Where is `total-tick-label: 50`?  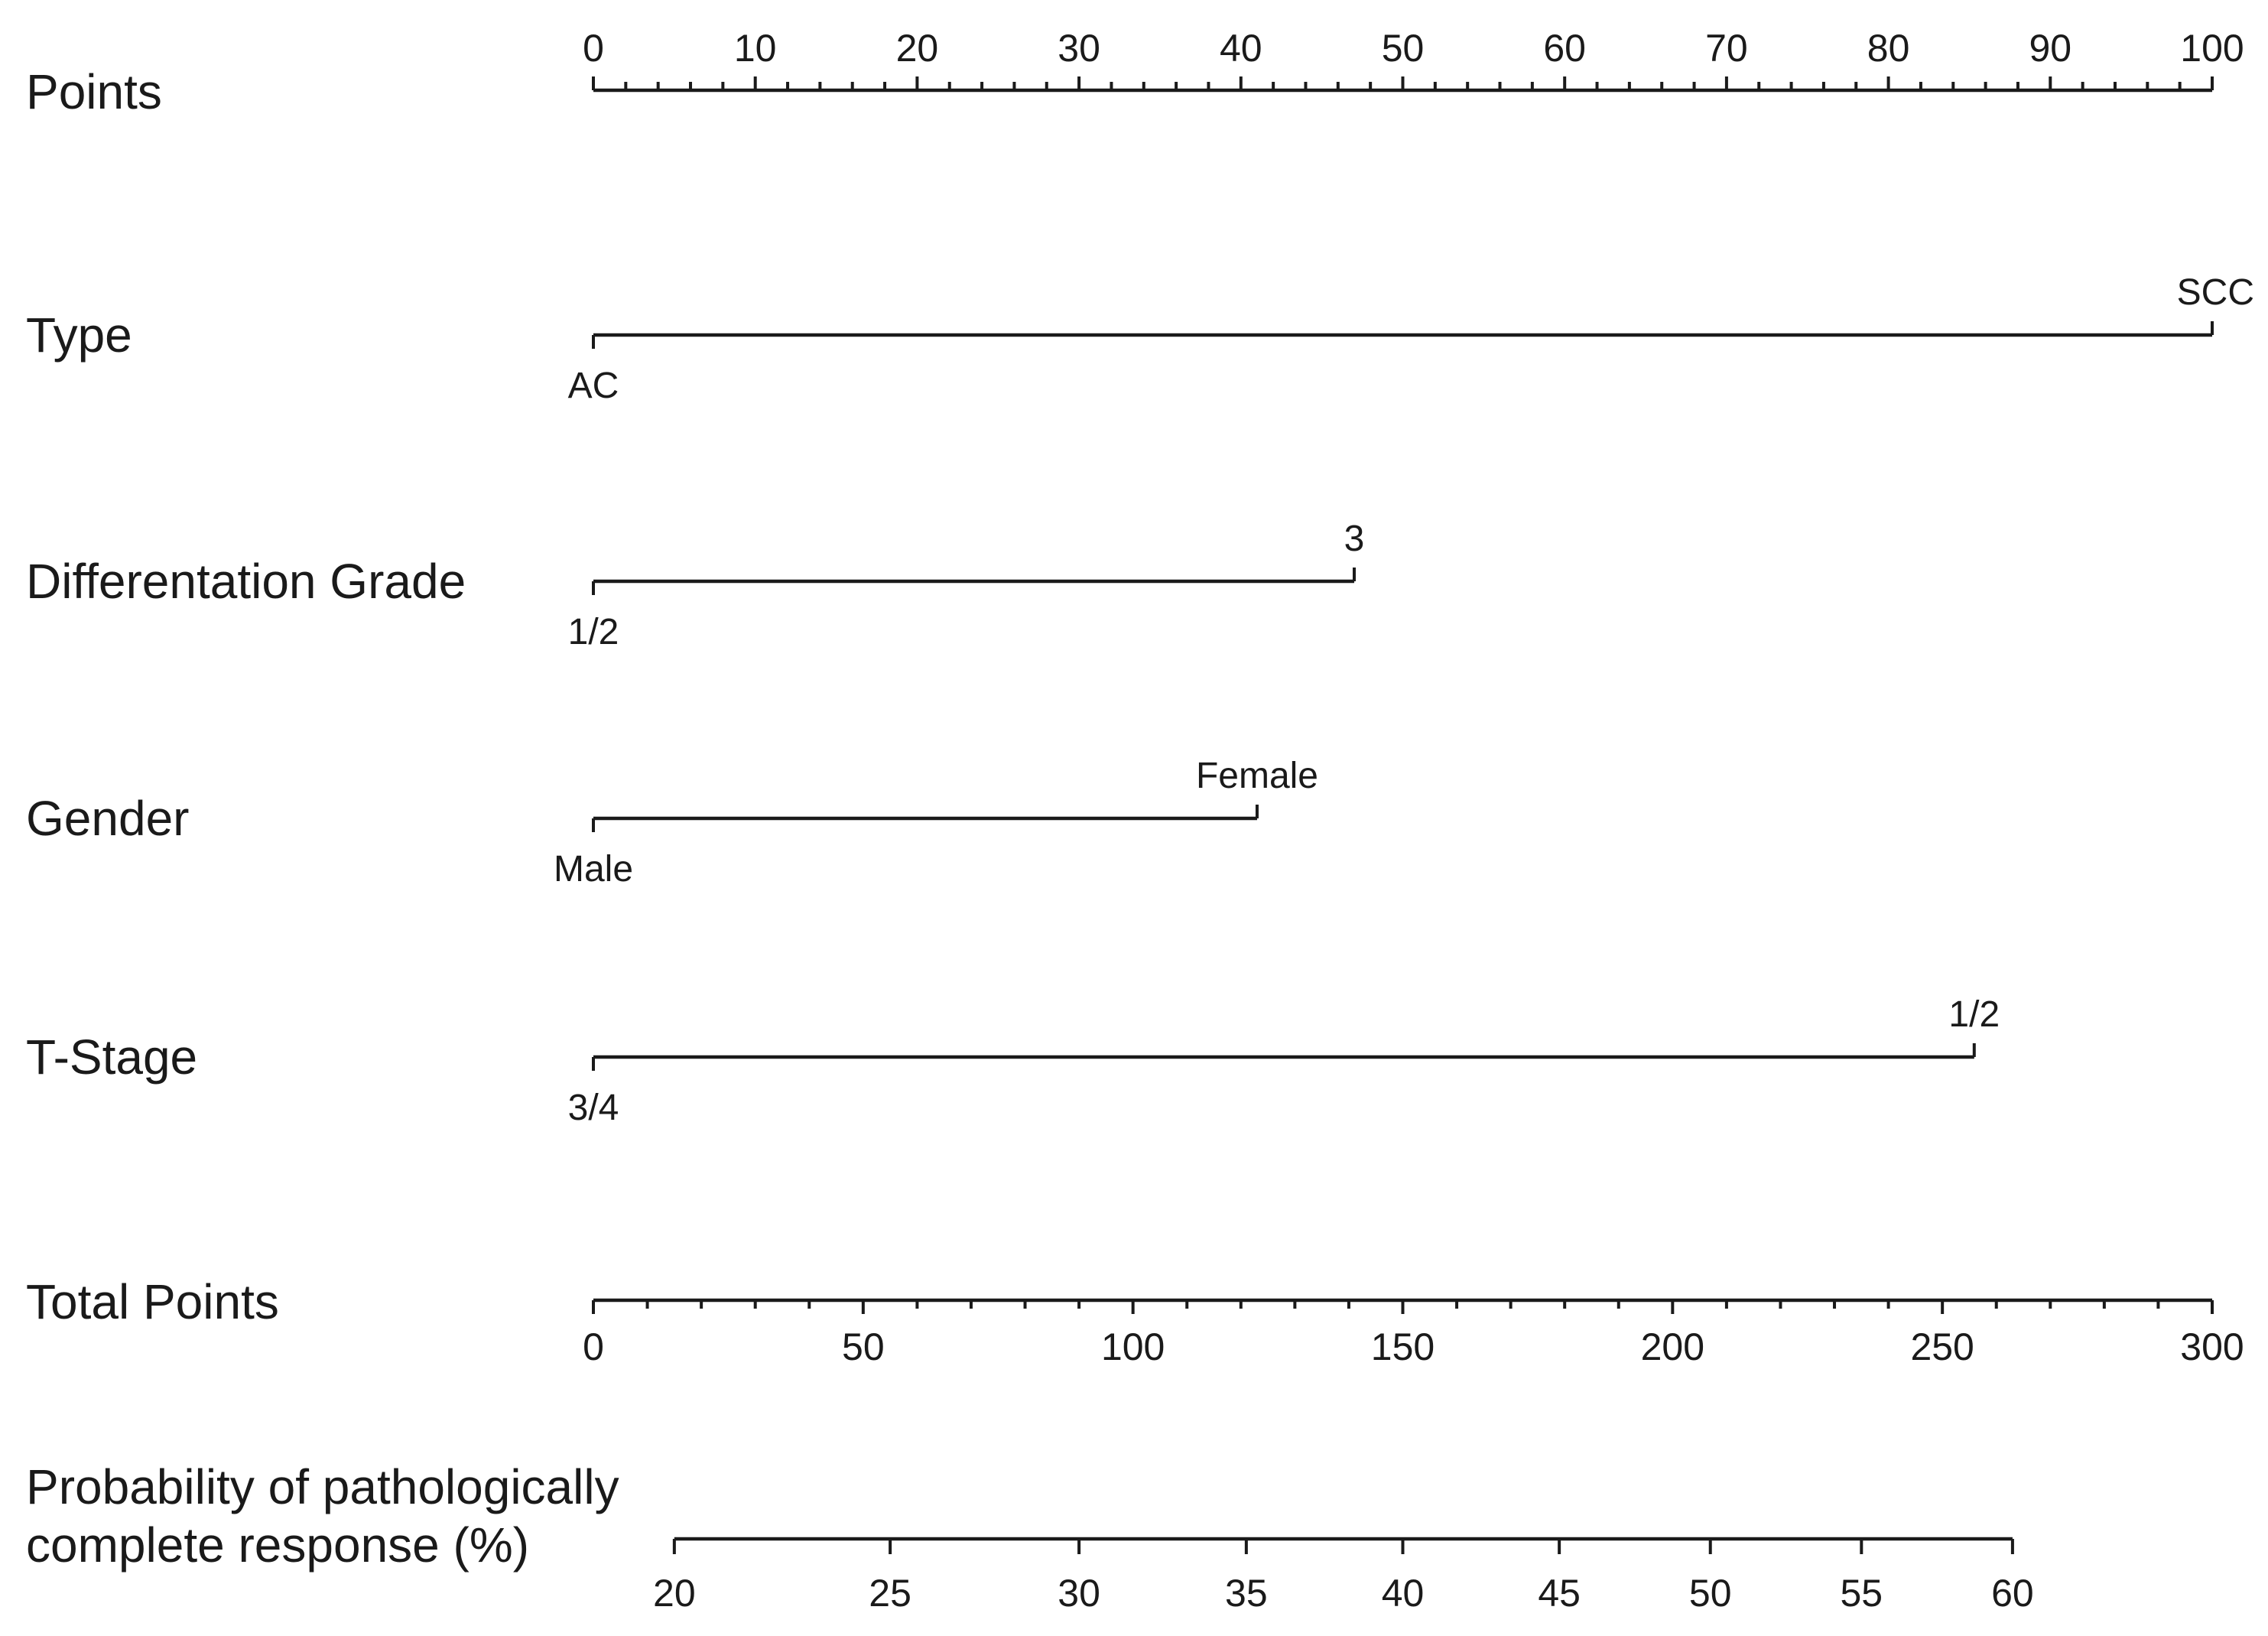 total-tick-label: 50 is located at coordinates (863, 1346).